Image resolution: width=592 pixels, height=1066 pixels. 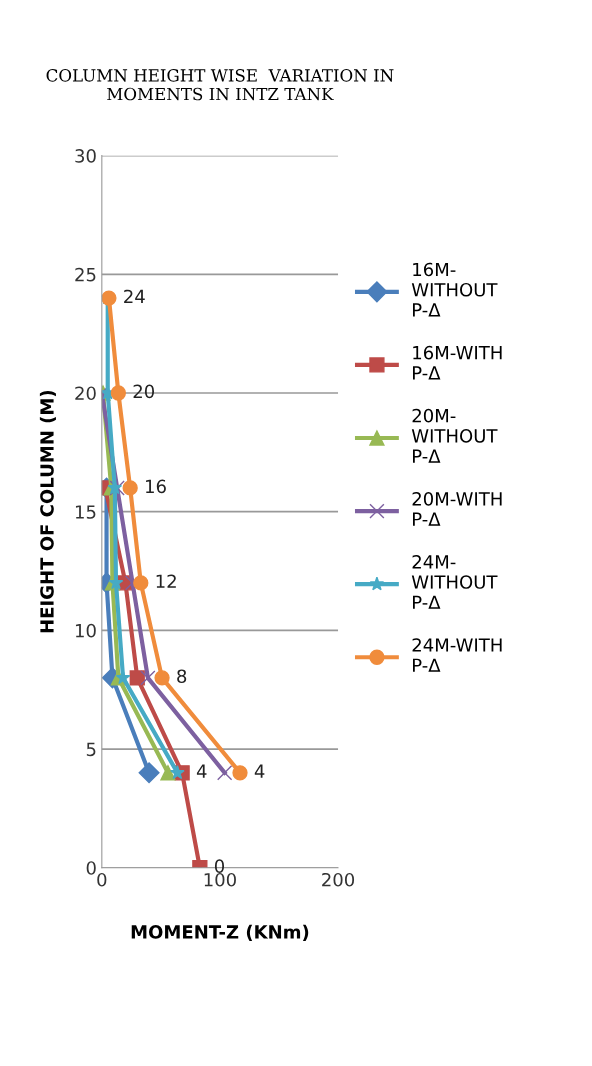 What do you see at coordinates (338, 879) in the screenshot?
I see `x-tick-label: 200` at bounding box center [338, 879].